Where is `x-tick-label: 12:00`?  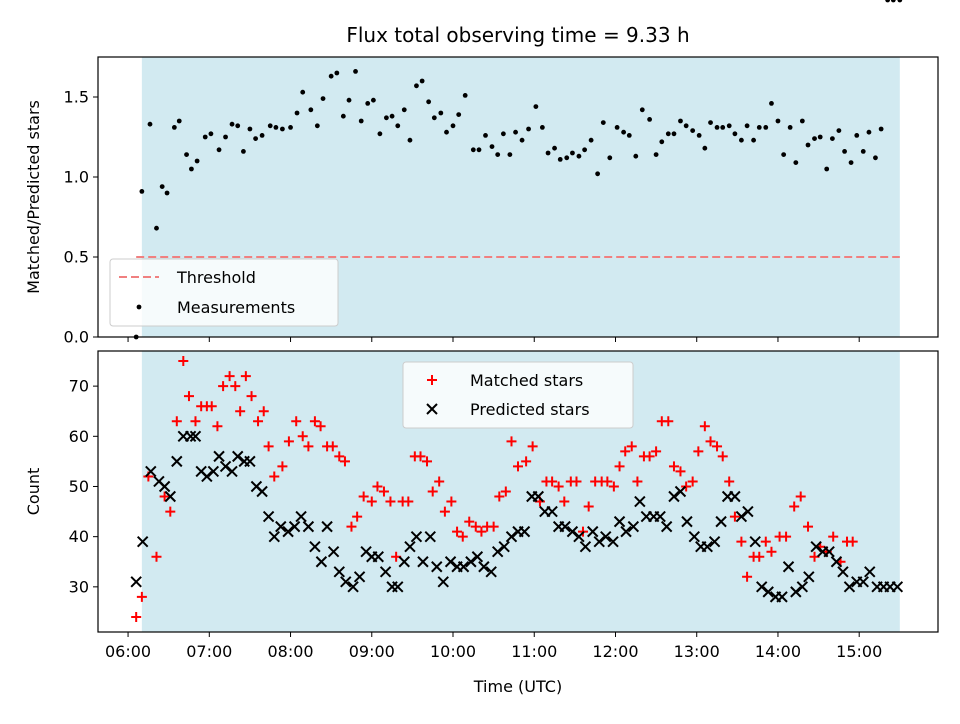 x-tick-label: 12:00 is located at coordinates (615, 651).